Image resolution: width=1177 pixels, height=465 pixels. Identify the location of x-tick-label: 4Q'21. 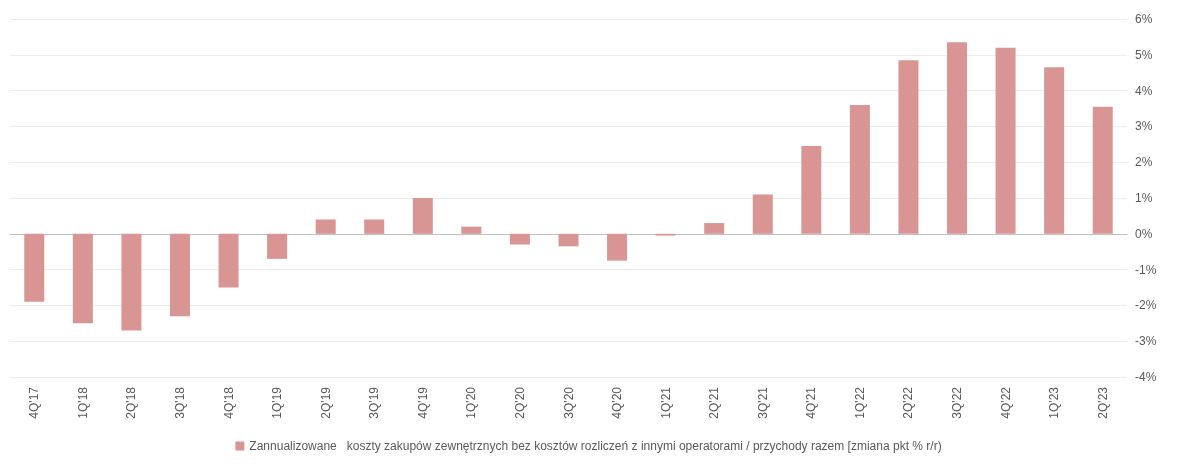
(811, 402).